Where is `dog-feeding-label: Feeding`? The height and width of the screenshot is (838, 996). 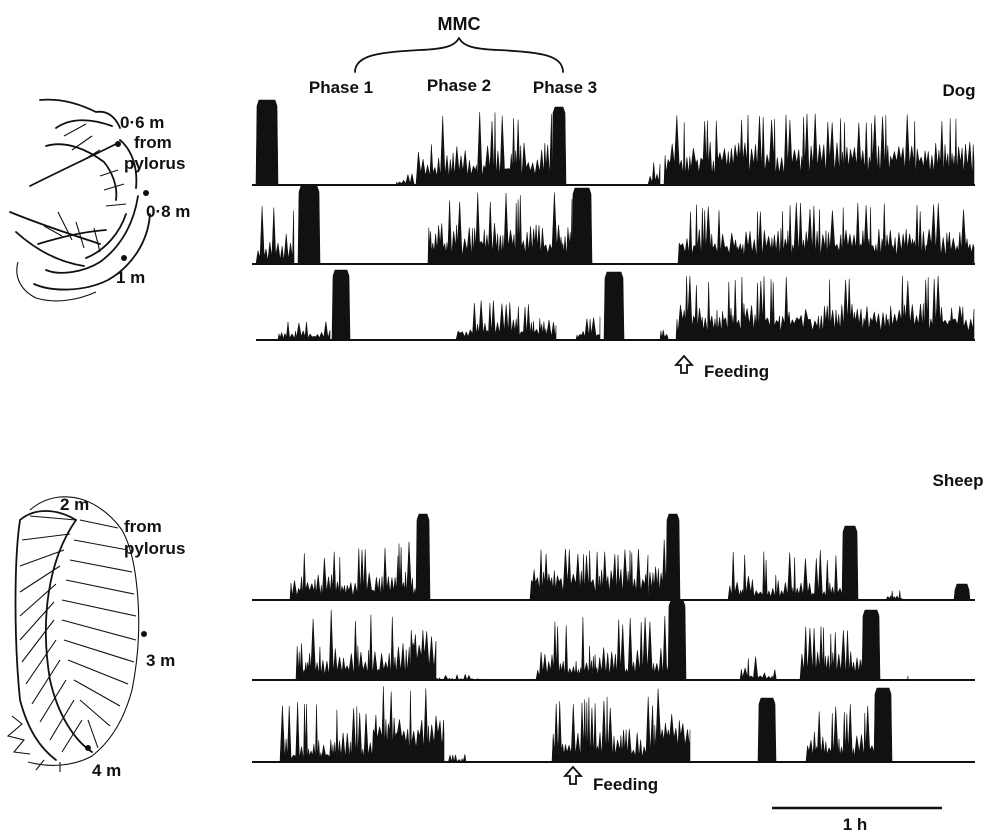 dog-feeding-label: Feeding is located at coordinates (736, 371).